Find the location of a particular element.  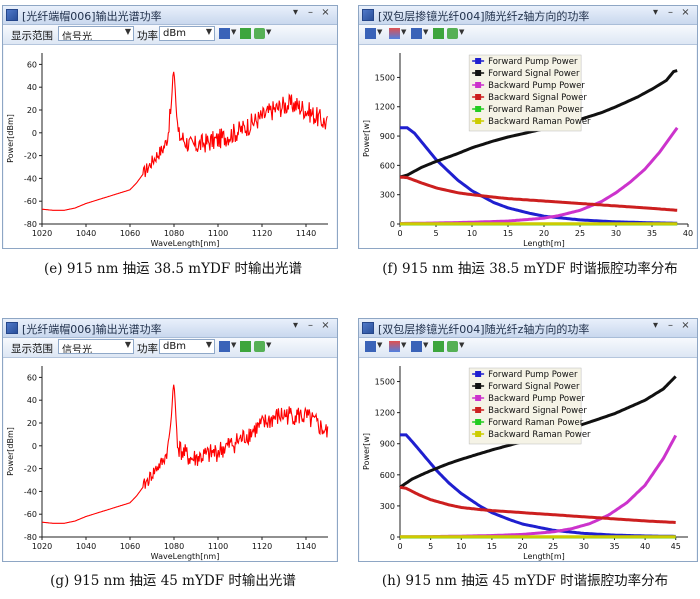

x-tick-label: 1140 is located at coordinates (306, 233).